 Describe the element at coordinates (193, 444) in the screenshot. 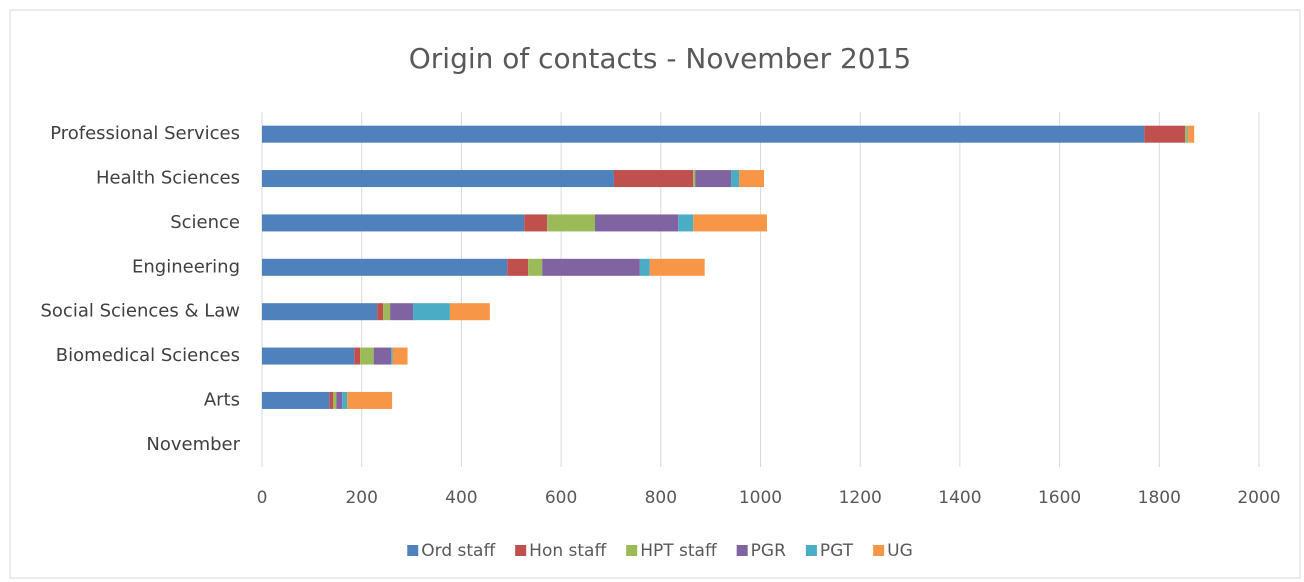

I see `y-tick-label: November` at that location.